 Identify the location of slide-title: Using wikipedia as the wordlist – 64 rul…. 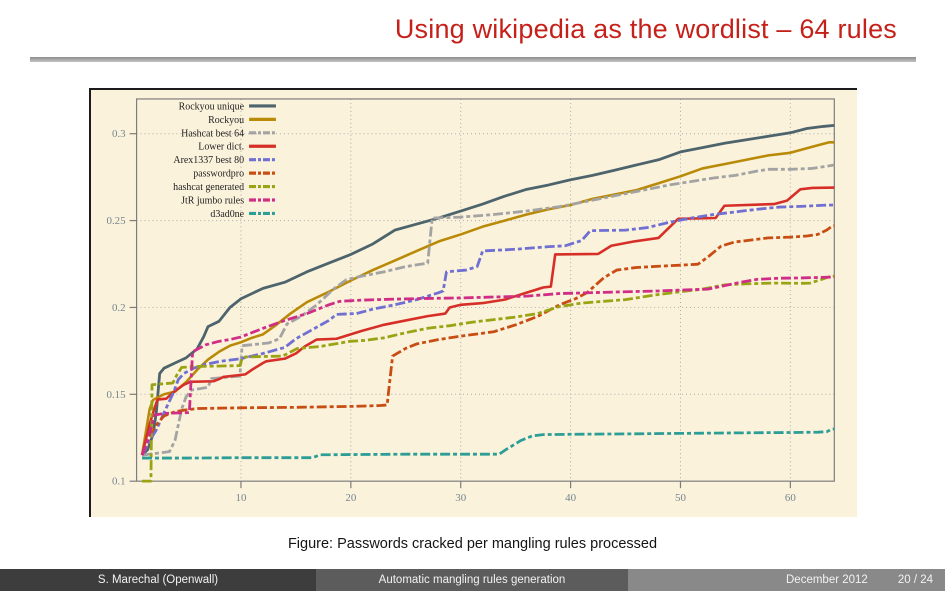
(645, 29).